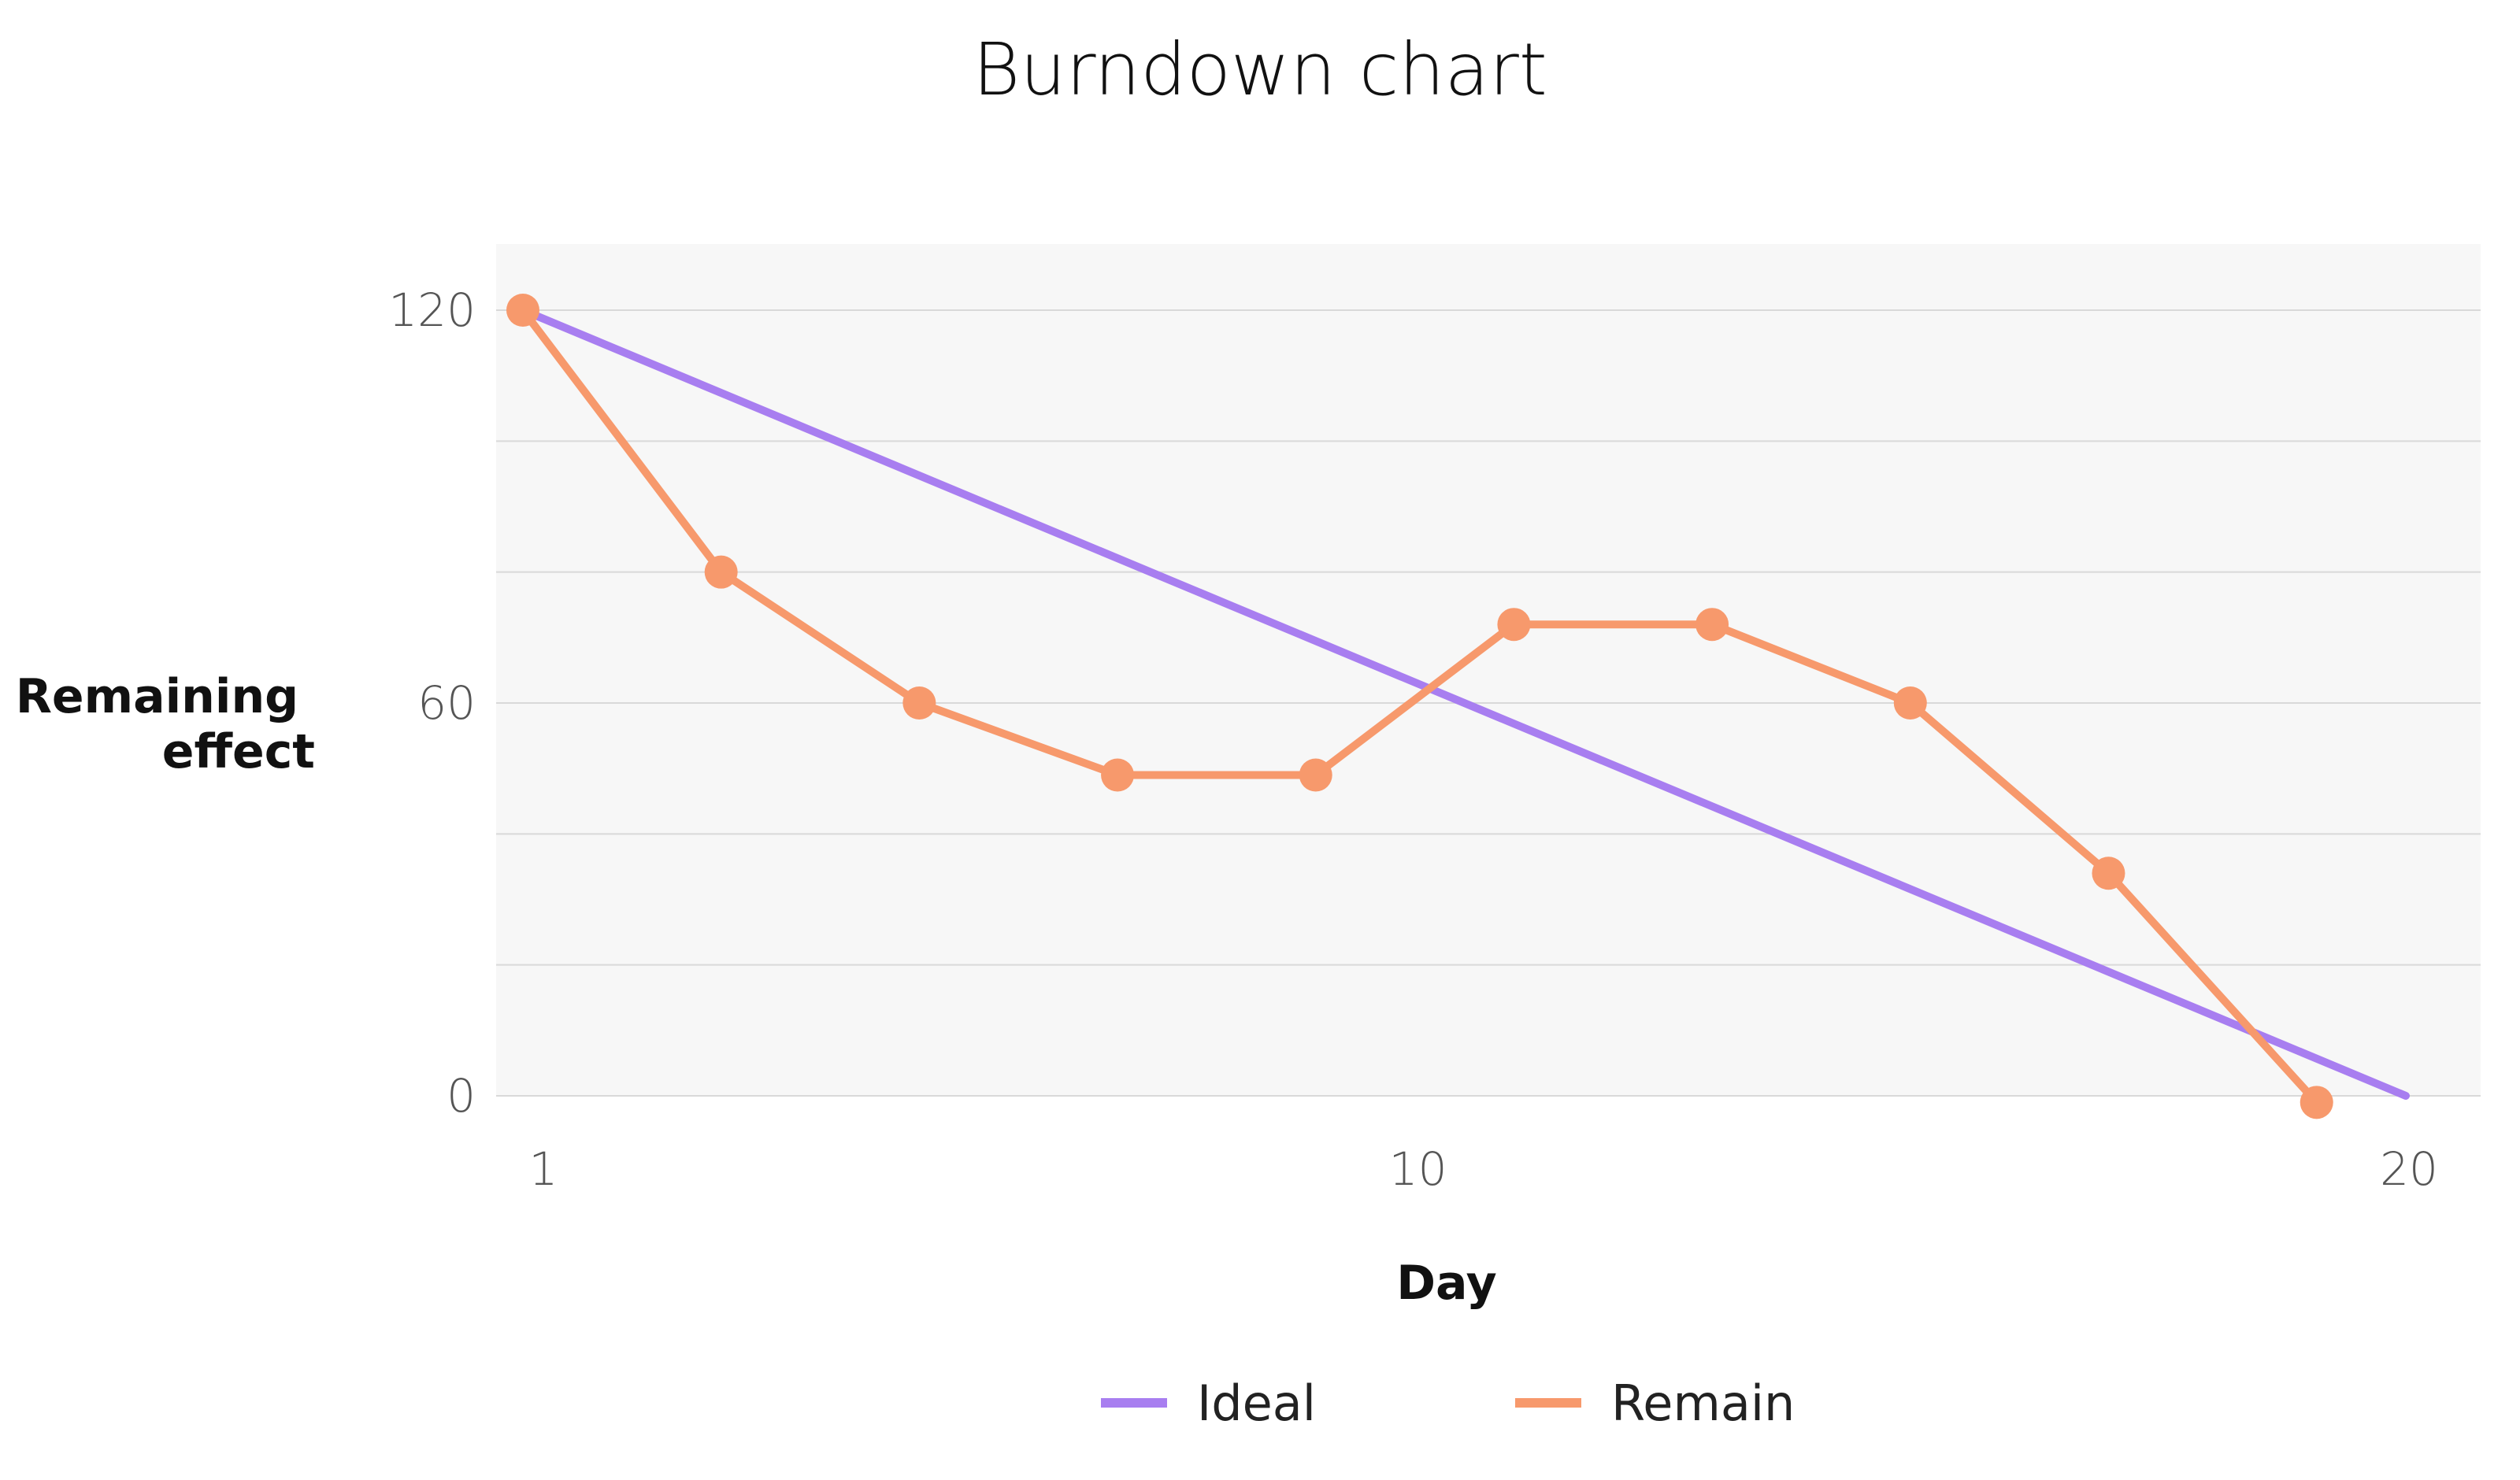 This screenshot has width=2520, height=1480. I want to click on legend-item-ideal: Ideal, so click(1208, 1403).